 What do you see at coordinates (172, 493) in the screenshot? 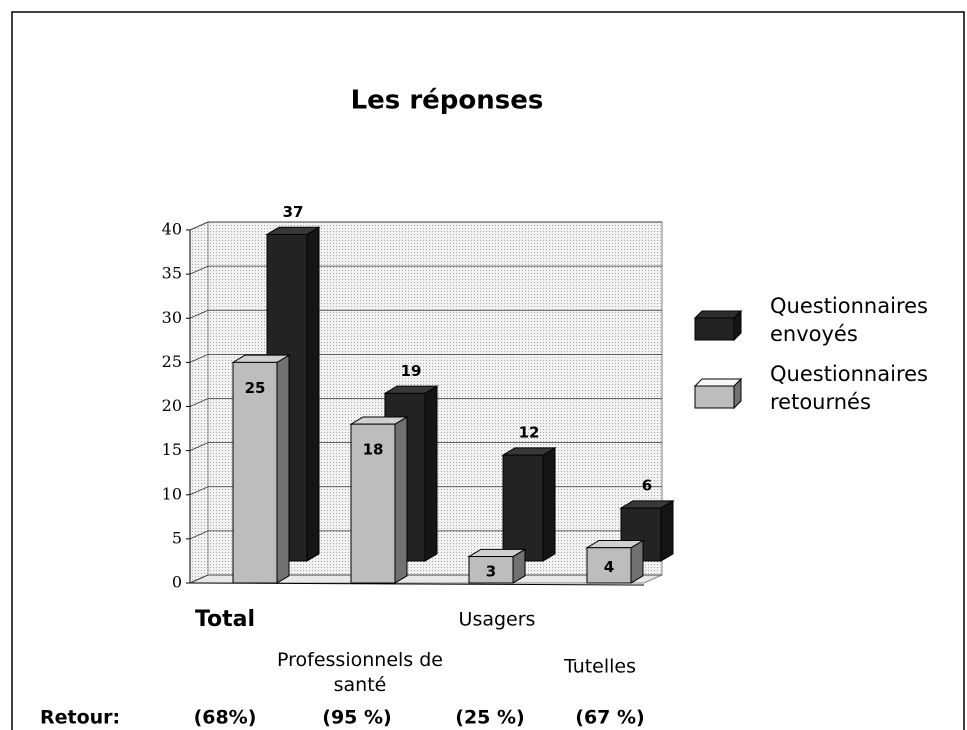
I see `y-tick-label: 10` at bounding box center [172, 493].